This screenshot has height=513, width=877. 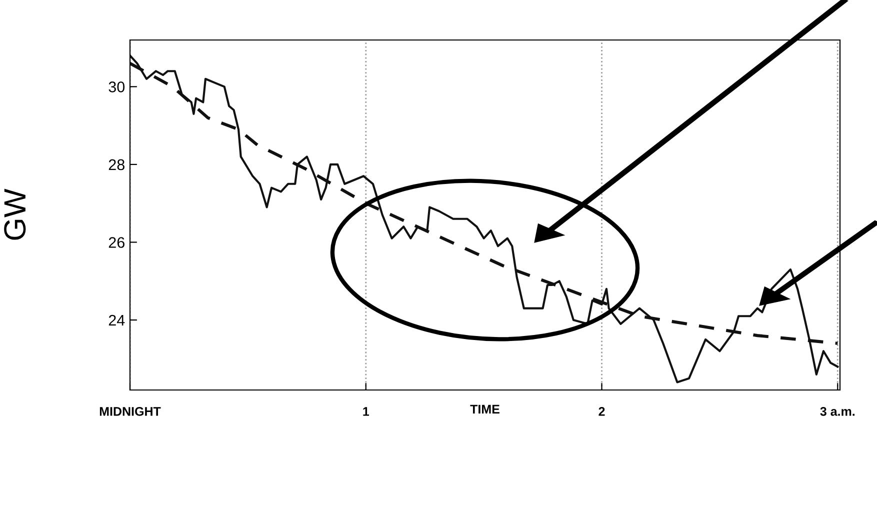 What do you see at coordinates (116, 320) in the screenshot?
I see `y-tick-label: 24` at bounding box center [116, 320].